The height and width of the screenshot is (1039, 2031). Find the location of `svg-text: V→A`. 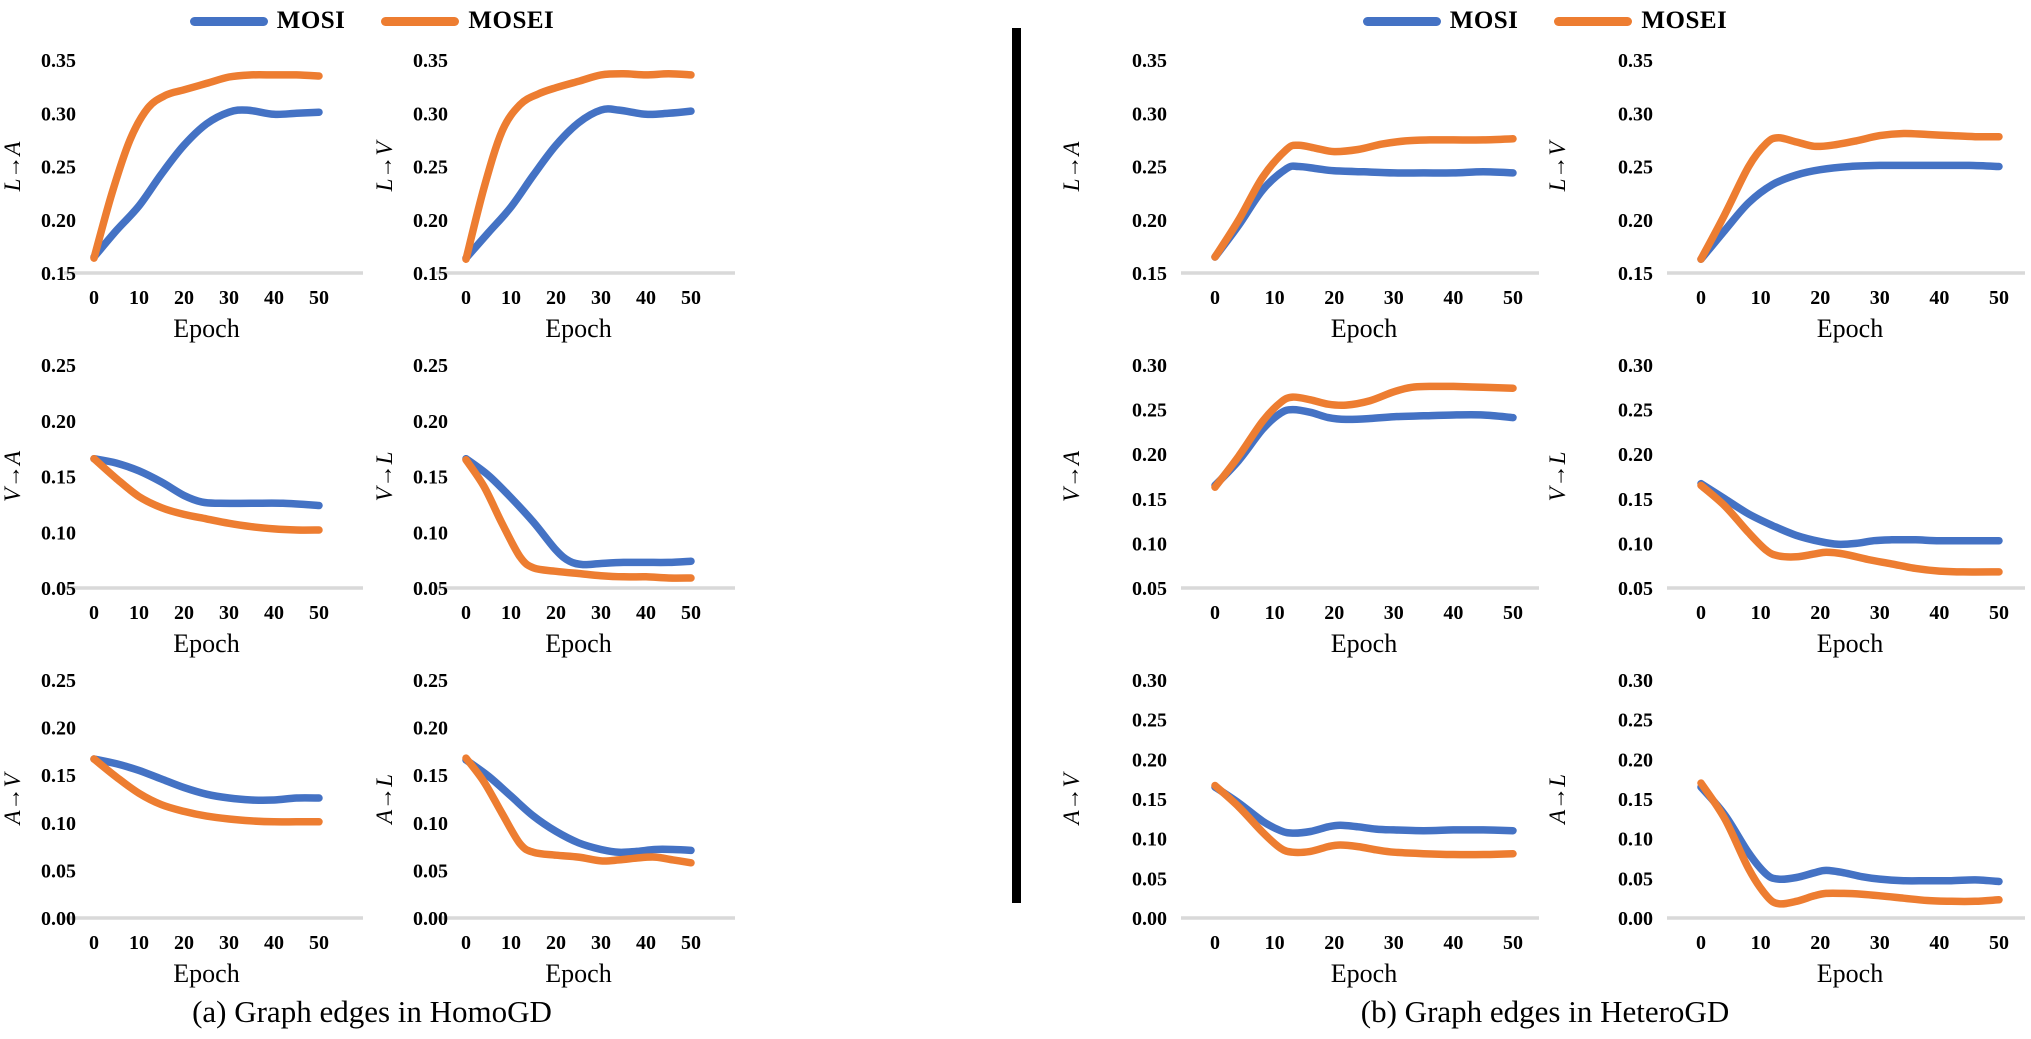

svg-text: V→A is located at coordinates (1071, 476).